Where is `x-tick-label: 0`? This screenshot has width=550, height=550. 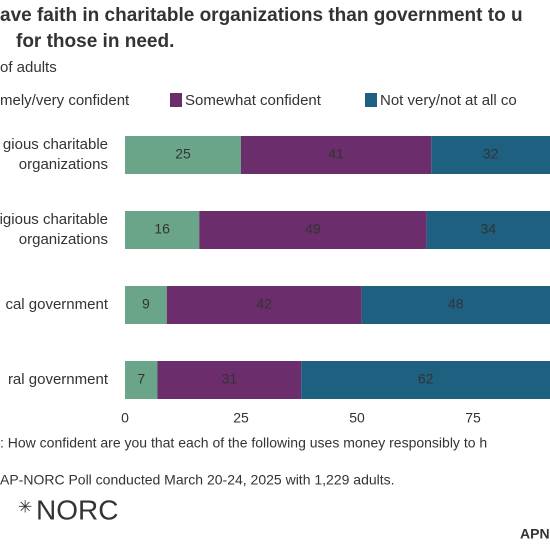
x-tick-label: 0 is located at coordinates (125, 418).